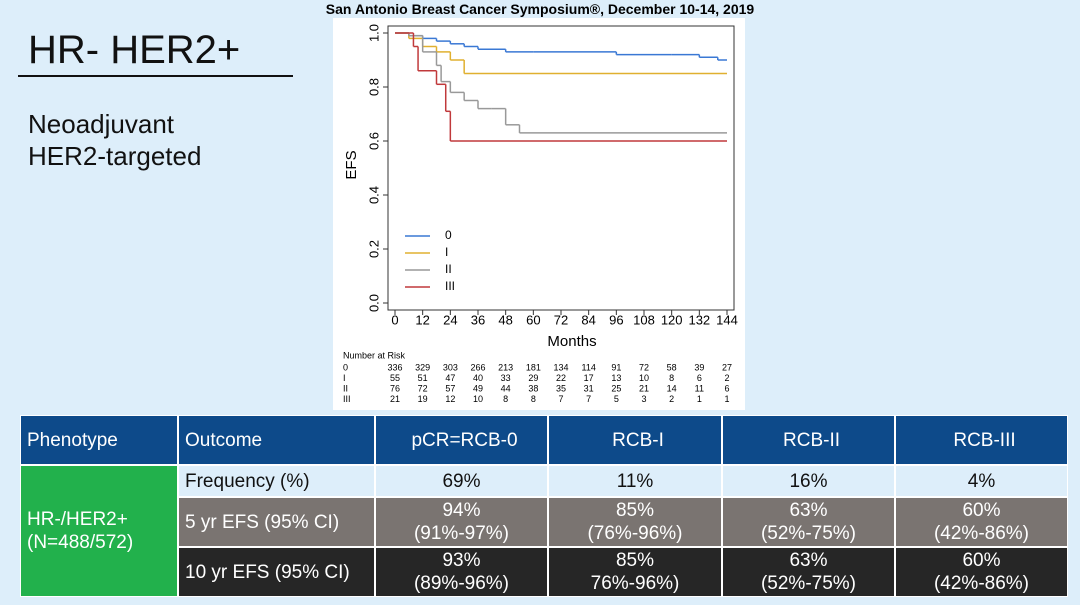  What do you see at coordinates (981, 481) in the screenshot?
I see `value-cell: 4%` at bounding box center [981, 481].